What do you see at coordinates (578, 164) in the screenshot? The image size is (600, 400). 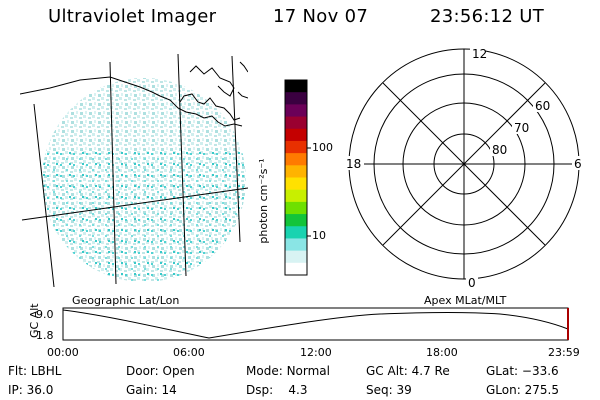 I see `mlt-label-6: 6` at bounding box center [578, 164].